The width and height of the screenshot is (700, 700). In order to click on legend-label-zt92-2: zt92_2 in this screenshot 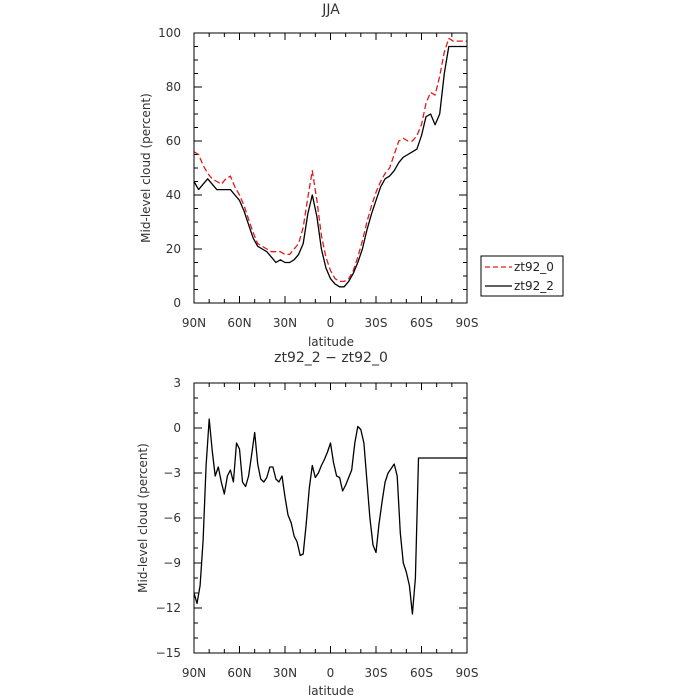, I will do `click(534, 286)`.